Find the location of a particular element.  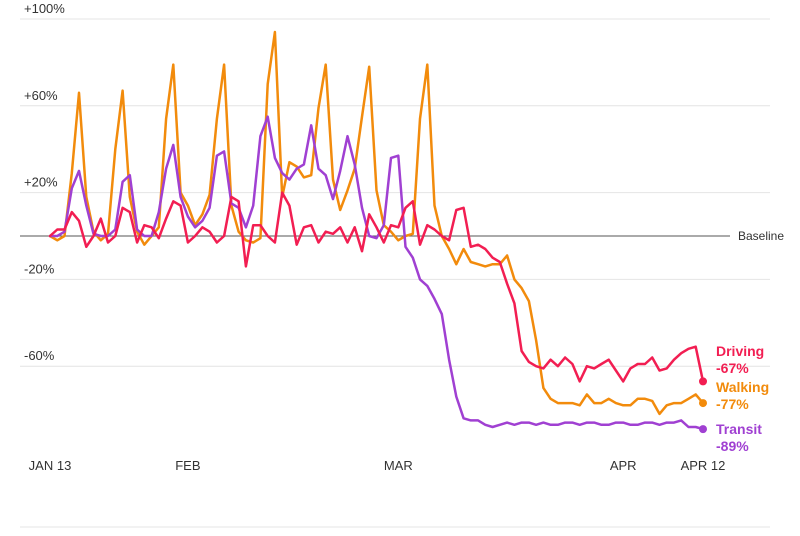

x-tick-label: APR 12 is located at coordinates (703, 465).